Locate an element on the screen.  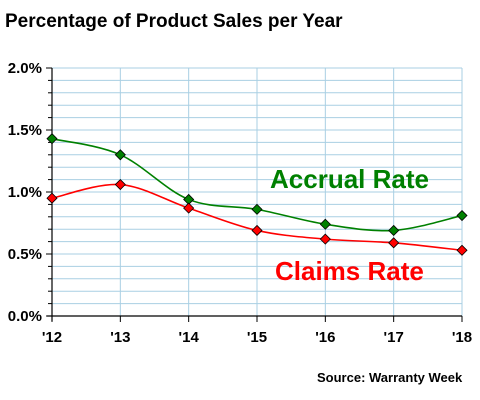
y-tick-label: 0.0% is located at coordinates (25, 316).